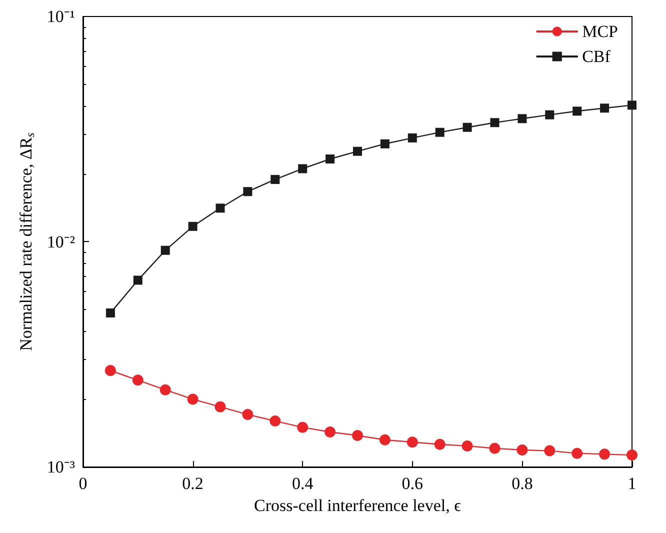  I want to click on y-tick-label: 10⁻², so click(60, 242).